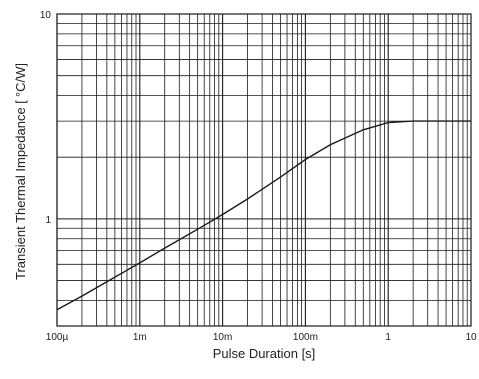  Describe the element at coordinates (222, 337) in the screenshot. I see `x-tick-label: 10m` at that location.